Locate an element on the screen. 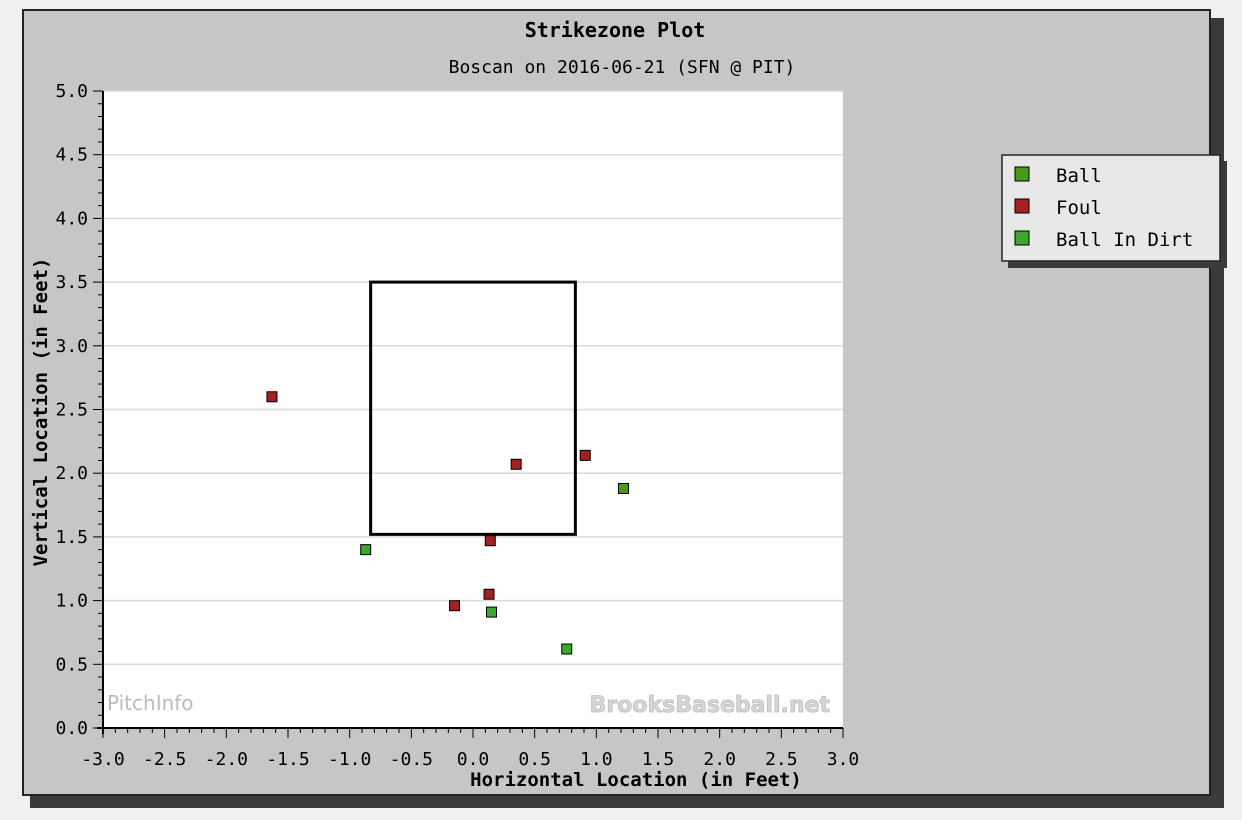 This screenshot has height=820, width=1242. y-tick-label: 0.0 is located at coordinates (71, 728).